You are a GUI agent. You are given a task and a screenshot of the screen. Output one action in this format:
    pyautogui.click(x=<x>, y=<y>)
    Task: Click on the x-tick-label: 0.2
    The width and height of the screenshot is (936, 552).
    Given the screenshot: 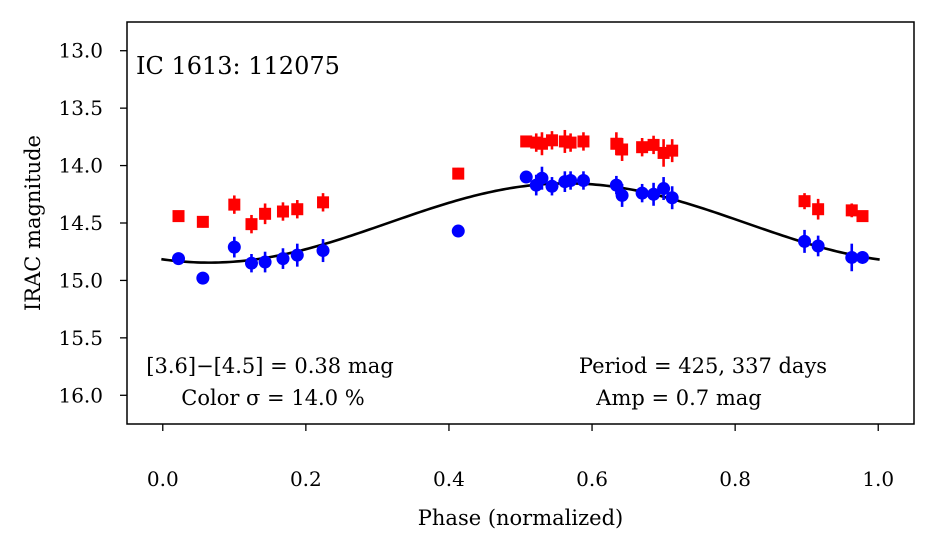 What is the action you would take?
    pyautogui.click(x=306, y=479)
    